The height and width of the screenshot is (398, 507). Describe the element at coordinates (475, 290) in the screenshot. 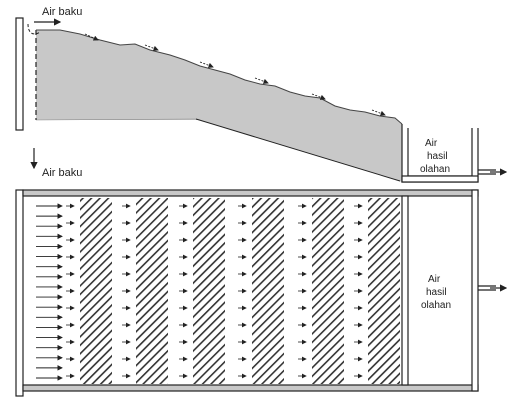

I see `bottom-right-wall` at that location.